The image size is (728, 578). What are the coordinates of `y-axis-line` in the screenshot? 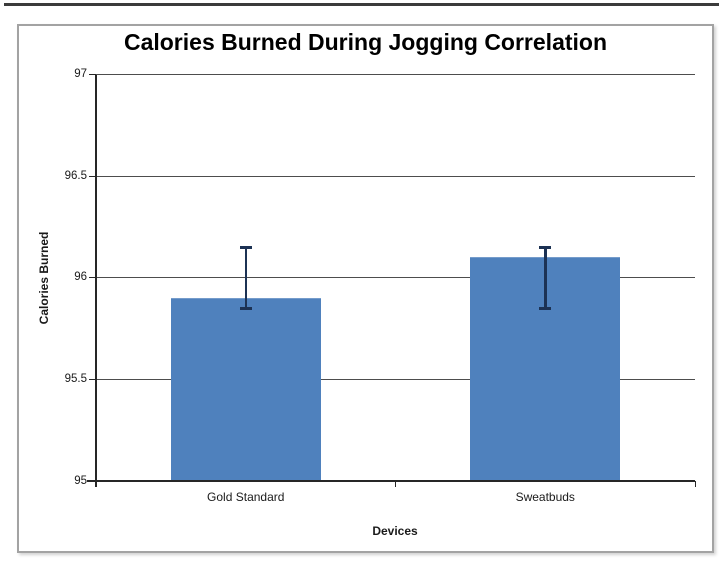 It's located at (96, 280).